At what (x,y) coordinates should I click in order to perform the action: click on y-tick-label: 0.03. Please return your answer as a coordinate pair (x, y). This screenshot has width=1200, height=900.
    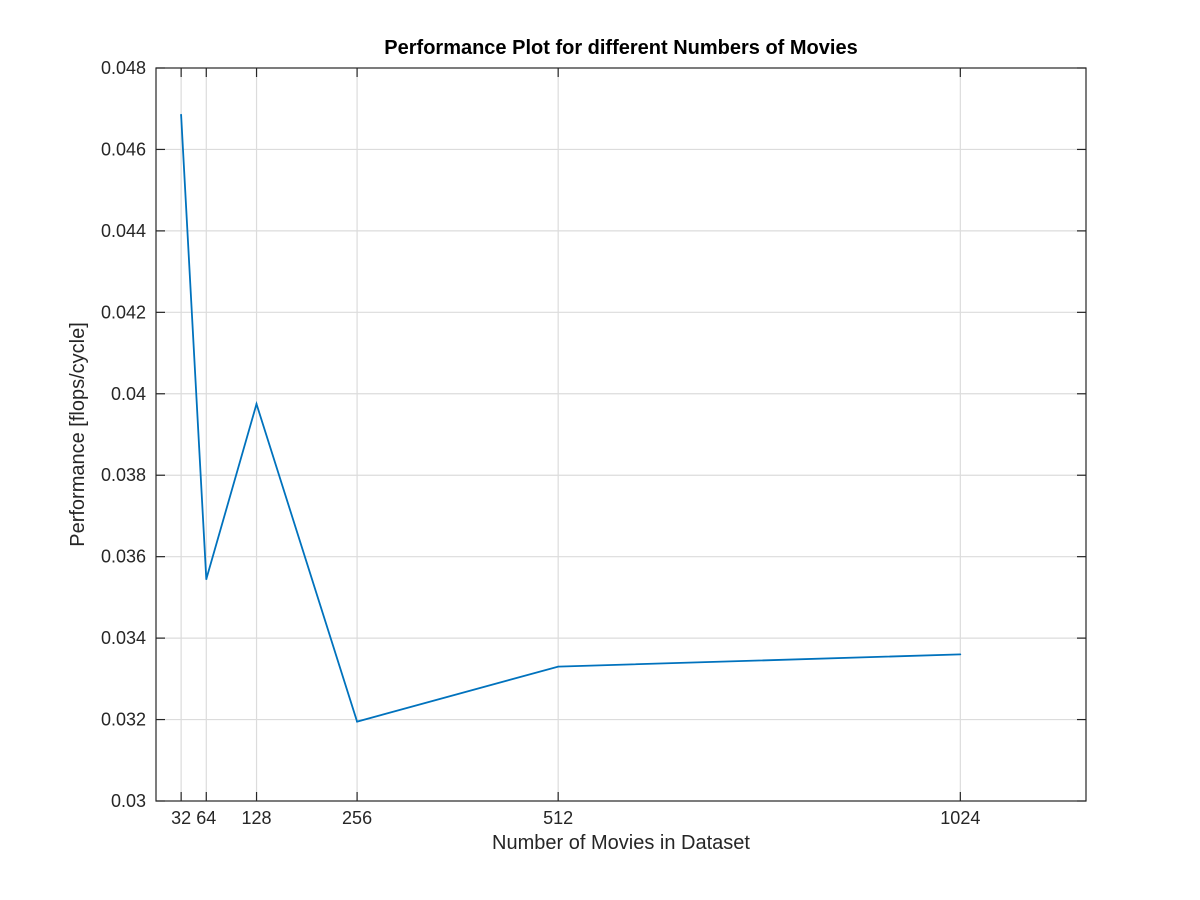
    Looking at the image, I should click on (128, 801).